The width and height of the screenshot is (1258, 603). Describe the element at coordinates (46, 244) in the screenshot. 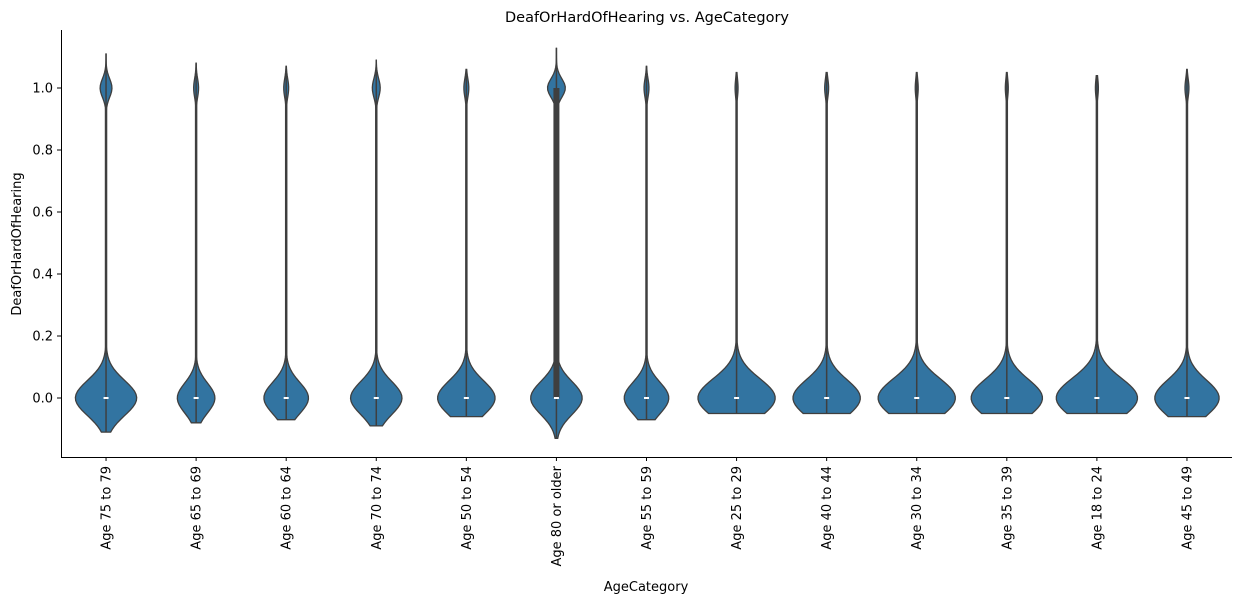

I see `y-ticks: 0.0 0.2 0.4 0.6 0.8 1.0` at that location.